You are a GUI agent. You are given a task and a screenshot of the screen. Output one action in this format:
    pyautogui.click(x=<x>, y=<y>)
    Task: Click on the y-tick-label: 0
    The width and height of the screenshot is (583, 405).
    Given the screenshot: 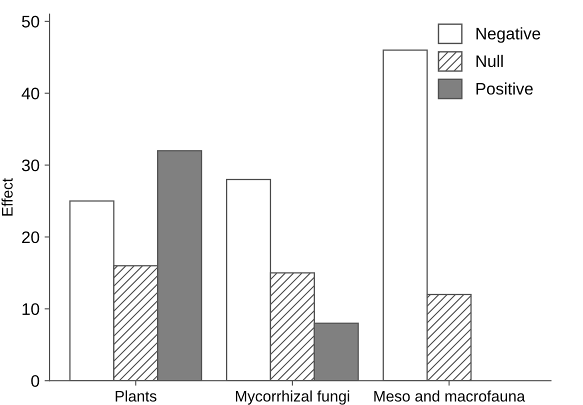 What is the action you would take?
    pyautogui.click(x=35, y=381)
    